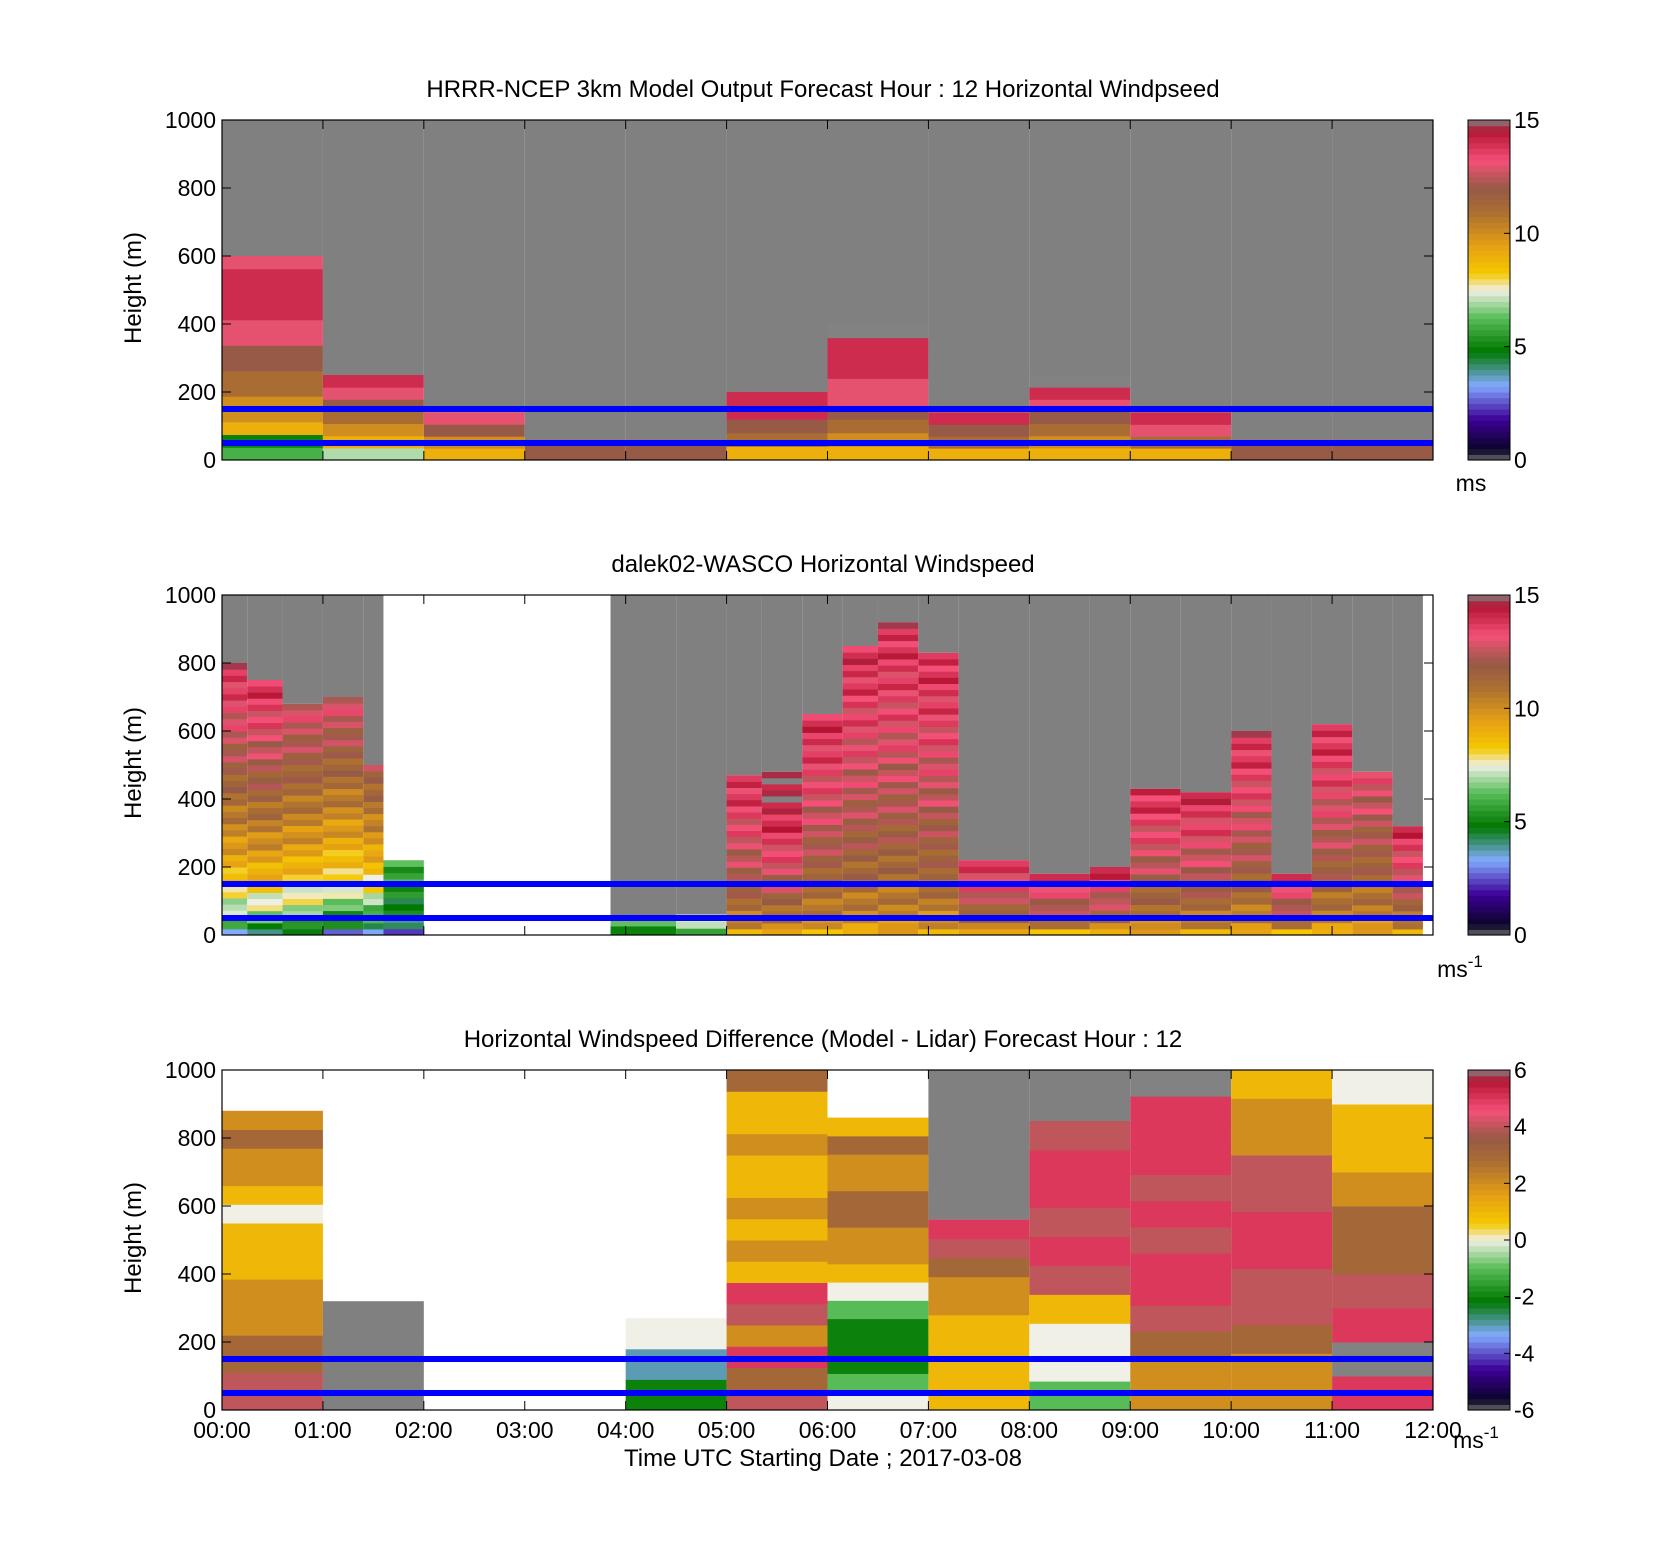  I want to click on x-tick-label: 03:00, so click(525, 1430).